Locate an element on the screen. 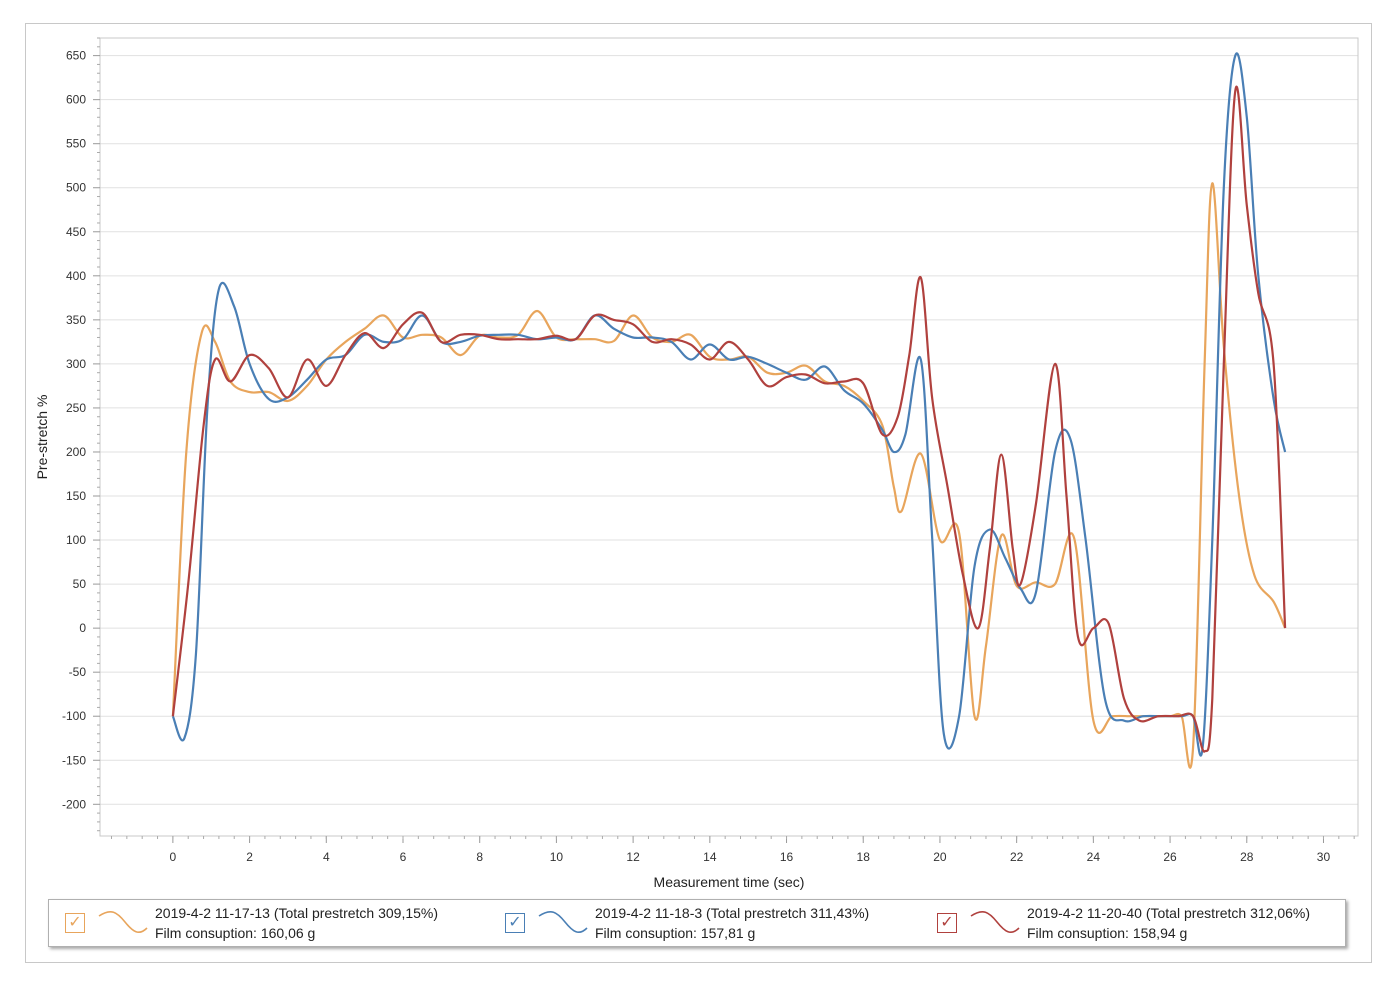 The width and height of the screenshot is (1400, 989). y-tick-label: 0 is located at coordinates (82, 628).